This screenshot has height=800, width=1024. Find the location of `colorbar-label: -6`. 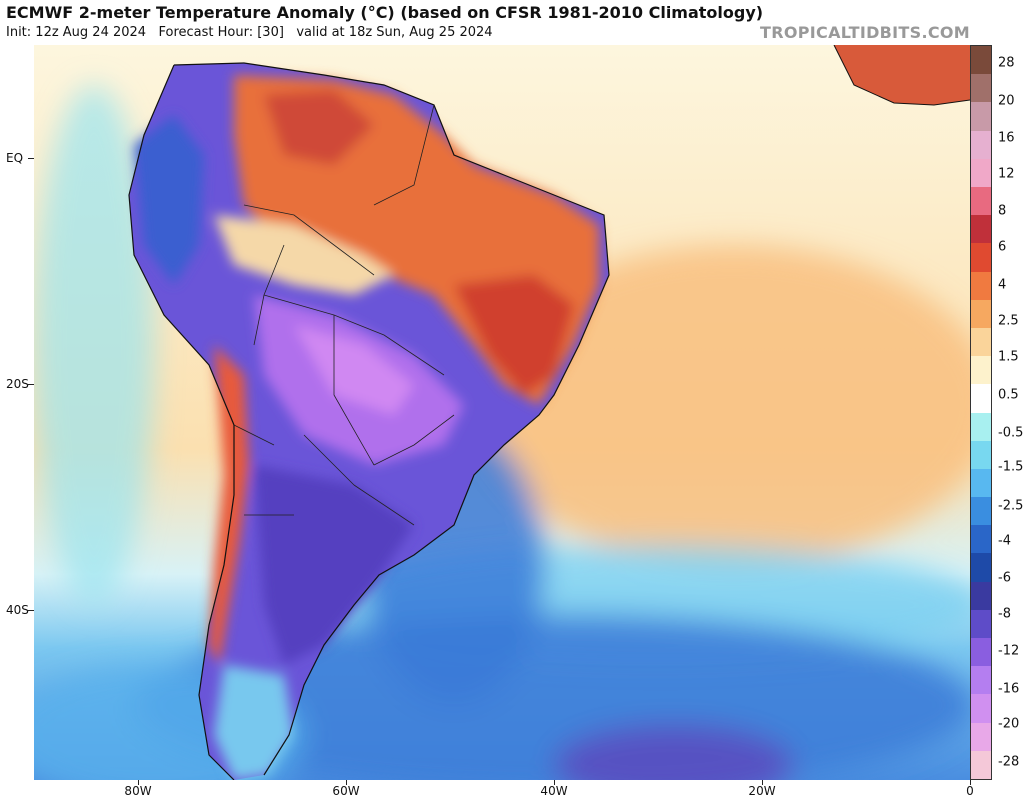

colorbar-label: -6 is located at coordinates (1004, 578).